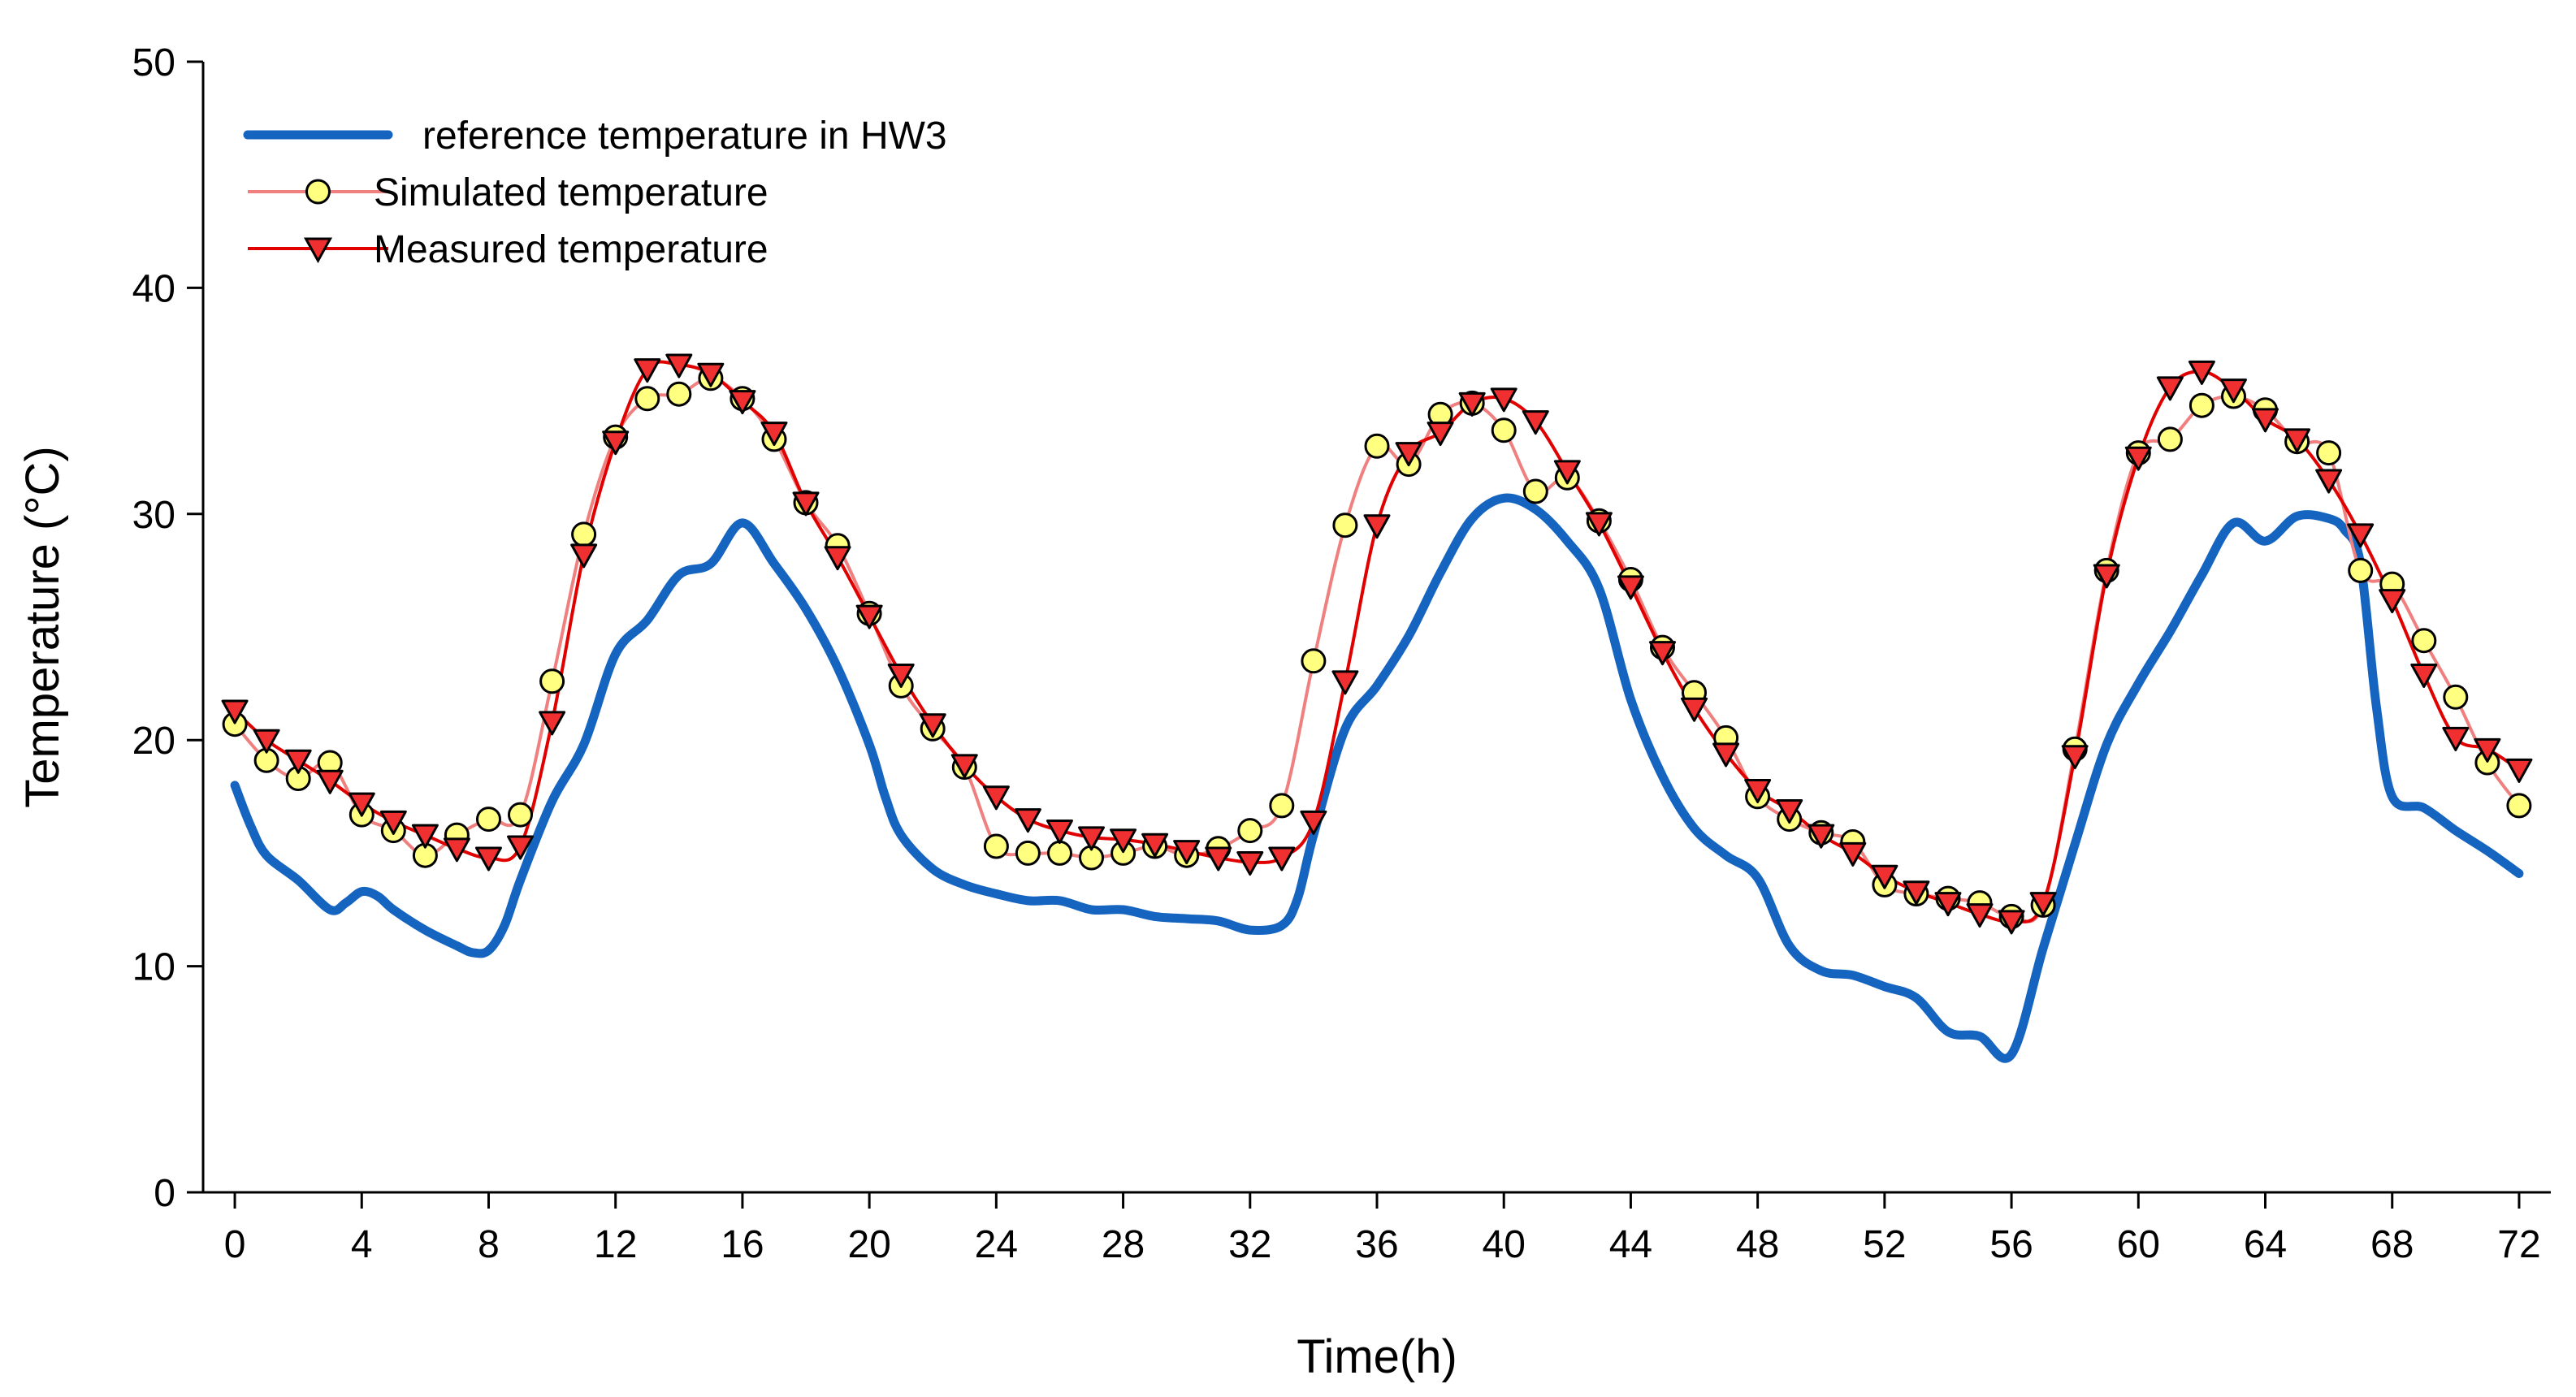 This screenshot has width=2576, height=1397. I want to click on y-tick-label: 50, so click(153, 62).